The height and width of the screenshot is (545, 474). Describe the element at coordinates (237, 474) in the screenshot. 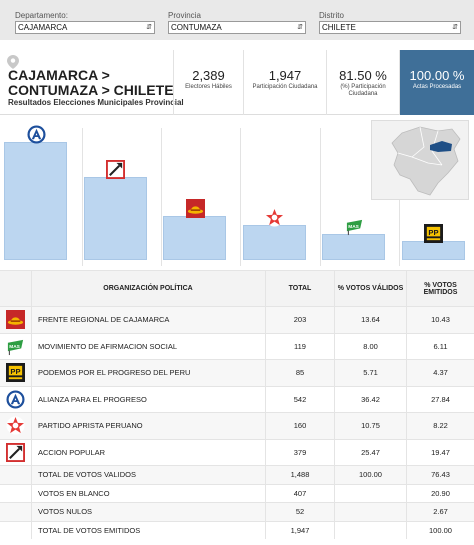

I see `summary-row: TOTAL DE VOTOS VALIDOS 1,488 100.00 76.43` at that location.